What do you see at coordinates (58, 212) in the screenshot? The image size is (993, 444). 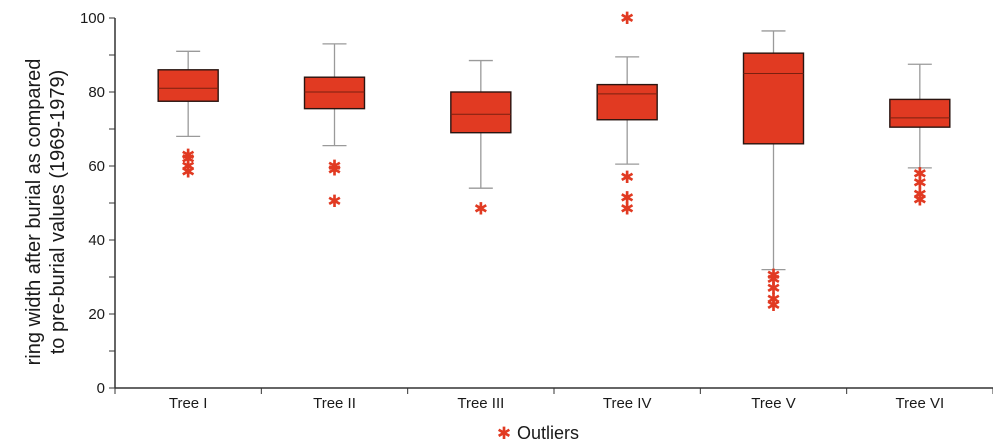 I see `y-axis-label-line-2: to pre-burial values (1969-1979)` at bounding box center [58, 212].